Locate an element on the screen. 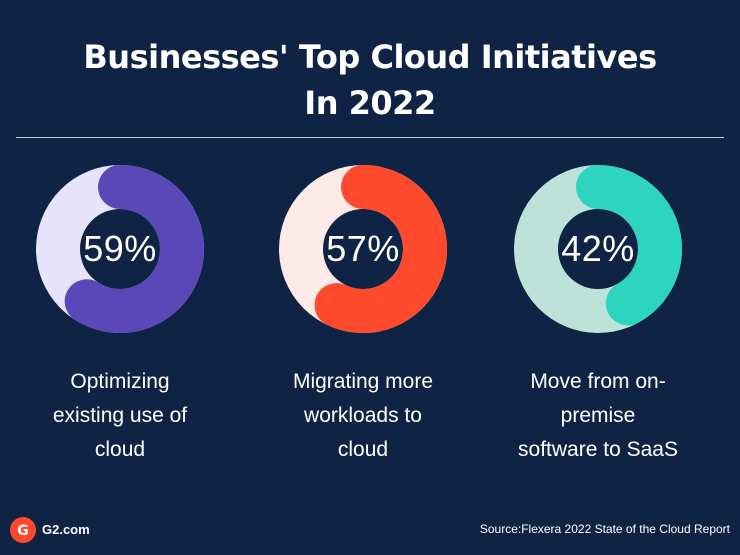  caption-line: Move from on- is located at coordinates (598, 381).